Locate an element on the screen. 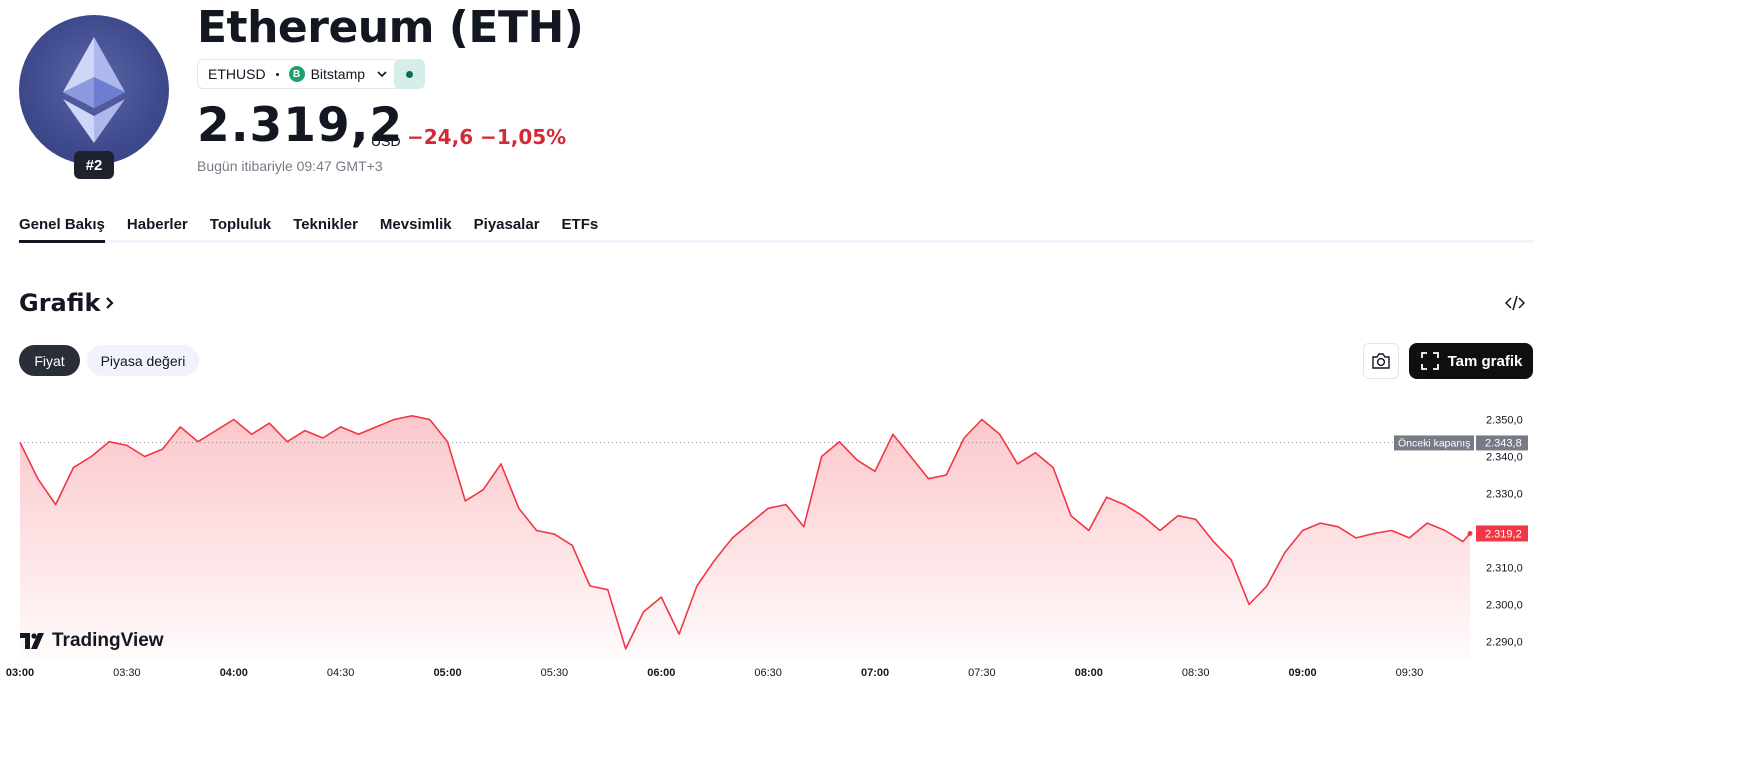  x-tick-label: 06:30 is located at coordinates (768, 673).